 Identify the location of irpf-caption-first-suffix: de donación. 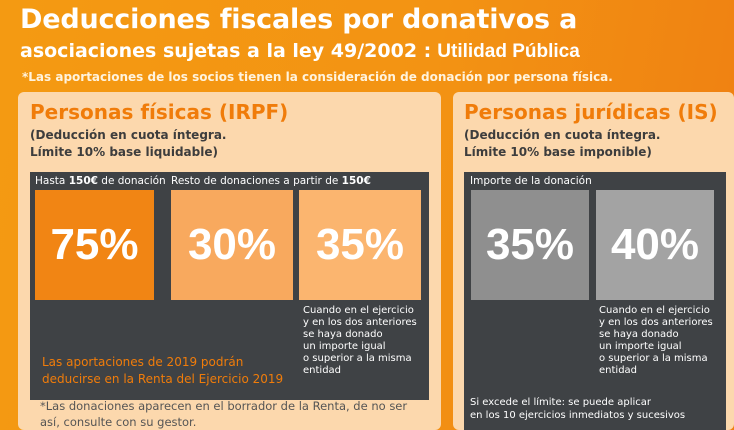
(131, 181).